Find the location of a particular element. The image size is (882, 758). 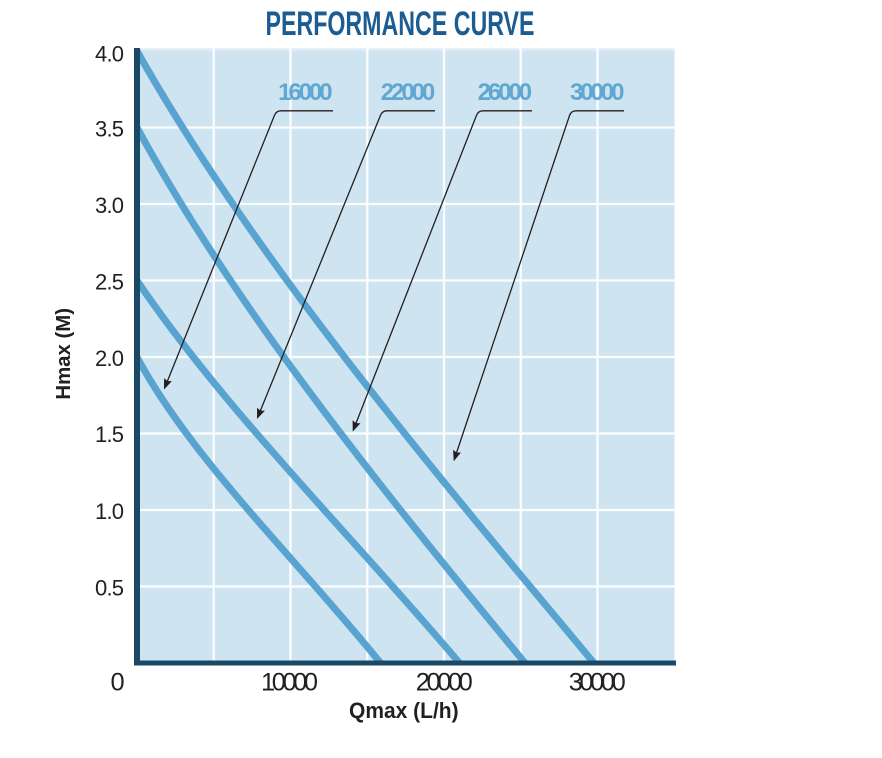

svg-text: PERFORMANCE CURVE is located at coordinates (400, 24).